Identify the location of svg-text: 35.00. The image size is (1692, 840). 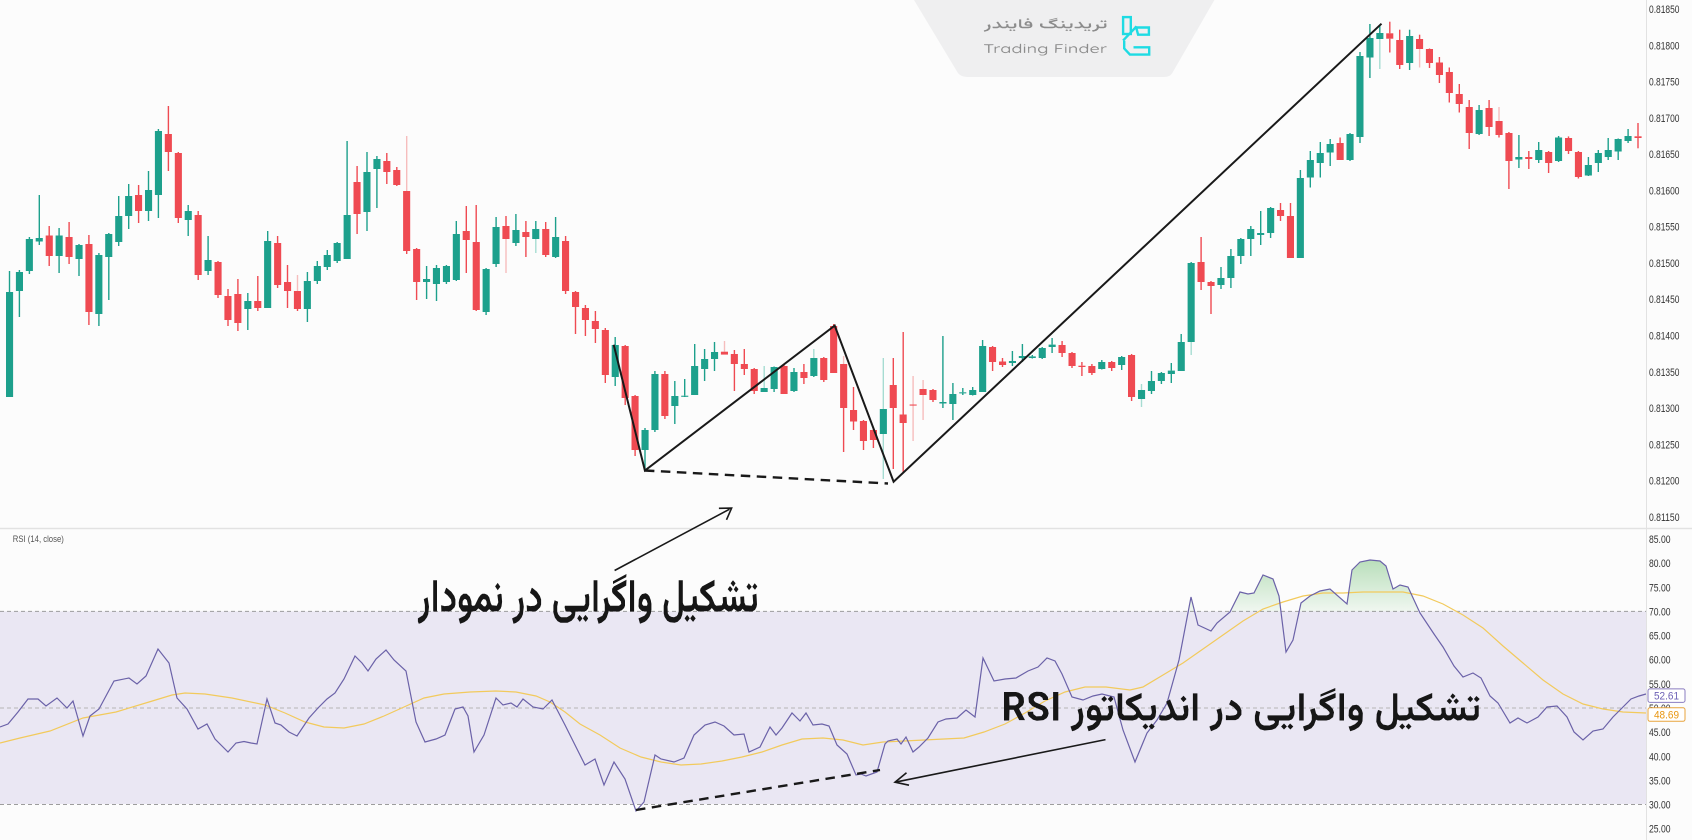
(1660, 781).